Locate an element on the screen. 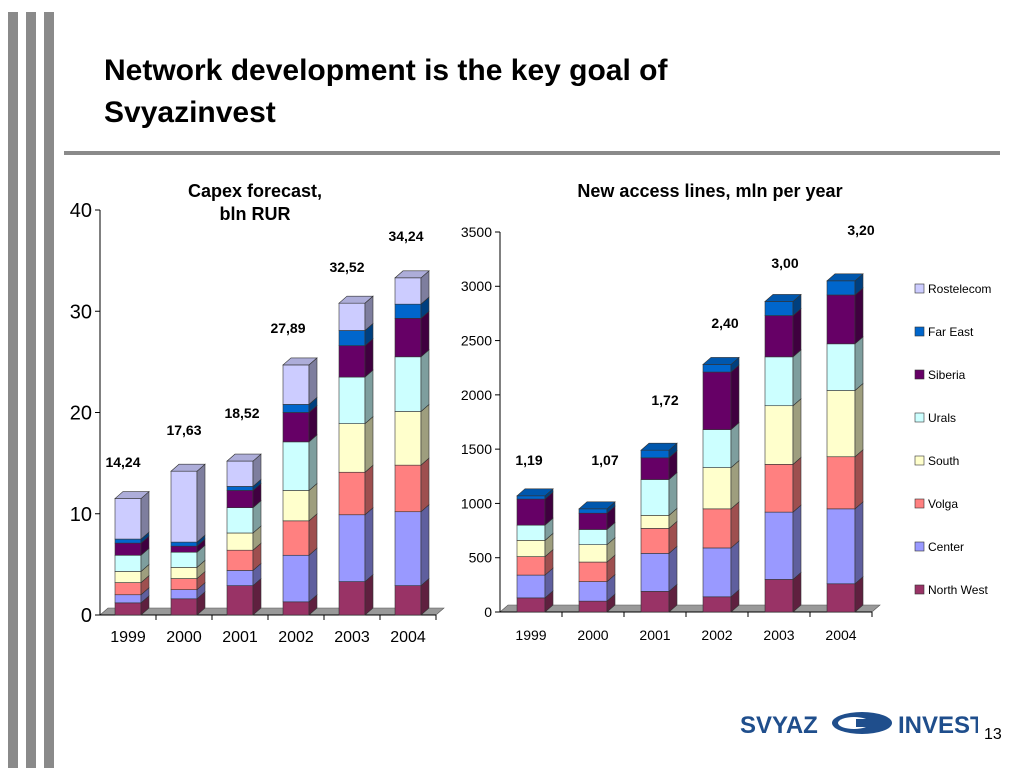 Image resolution: width=1024 pixels, height=768 pixels. access-bar-south-2002 is located at coordinates (717, 488).